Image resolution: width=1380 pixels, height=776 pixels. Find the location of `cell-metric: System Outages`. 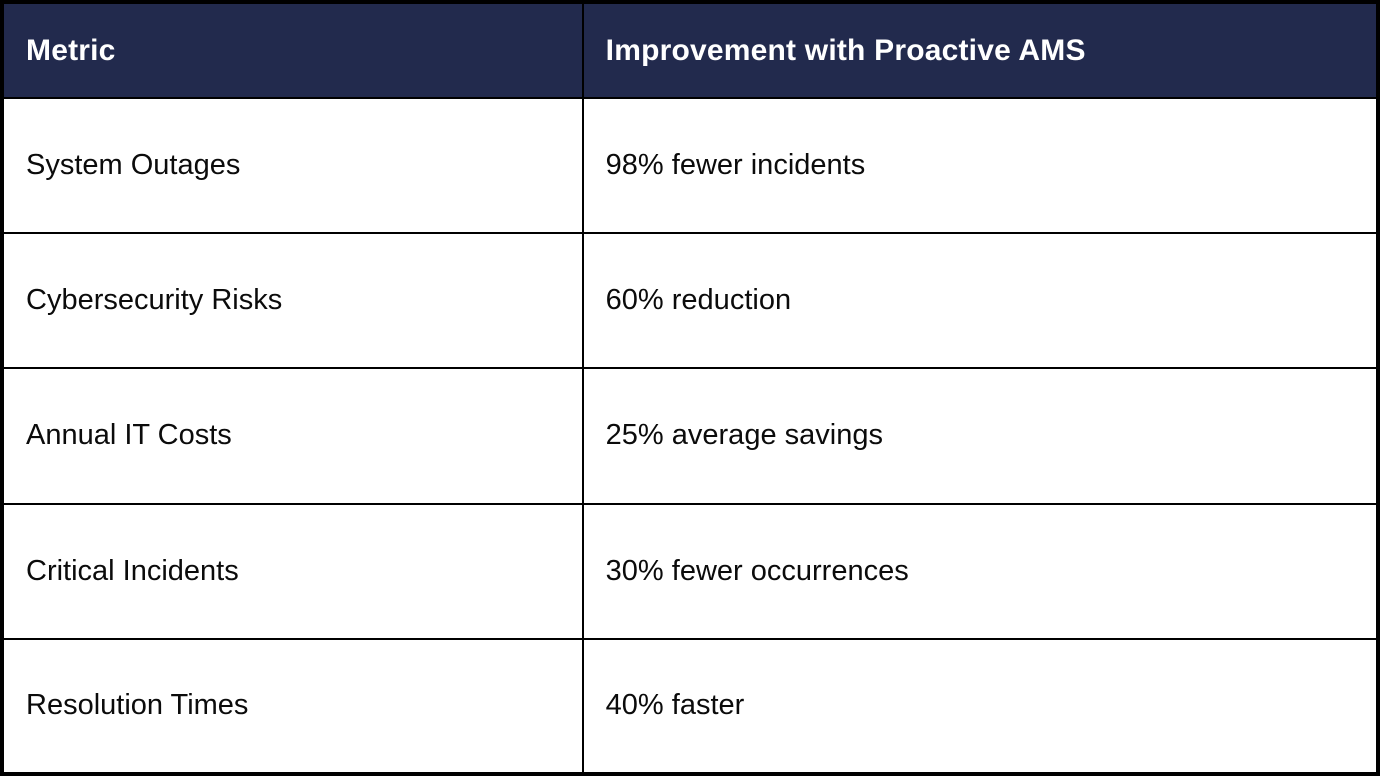

cell-metric: System Outages is located at coordinates (292, 165).